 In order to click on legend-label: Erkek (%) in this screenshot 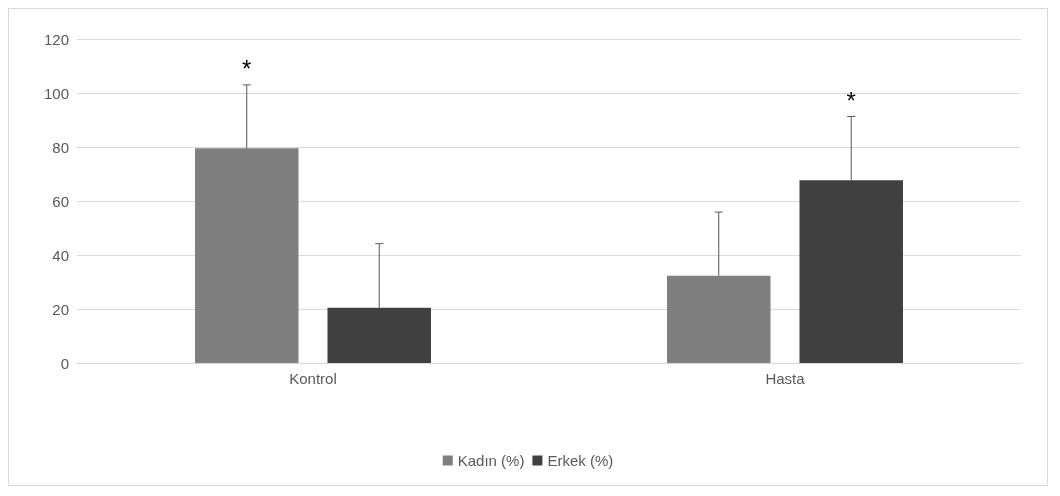, I will do `click(580, 460)`.